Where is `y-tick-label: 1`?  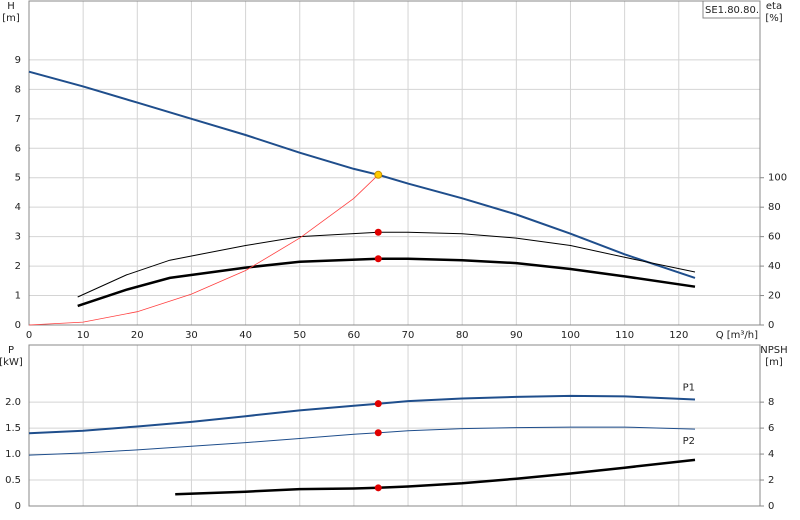 y-tick-label: 1 is located at coordinates (18, 296).